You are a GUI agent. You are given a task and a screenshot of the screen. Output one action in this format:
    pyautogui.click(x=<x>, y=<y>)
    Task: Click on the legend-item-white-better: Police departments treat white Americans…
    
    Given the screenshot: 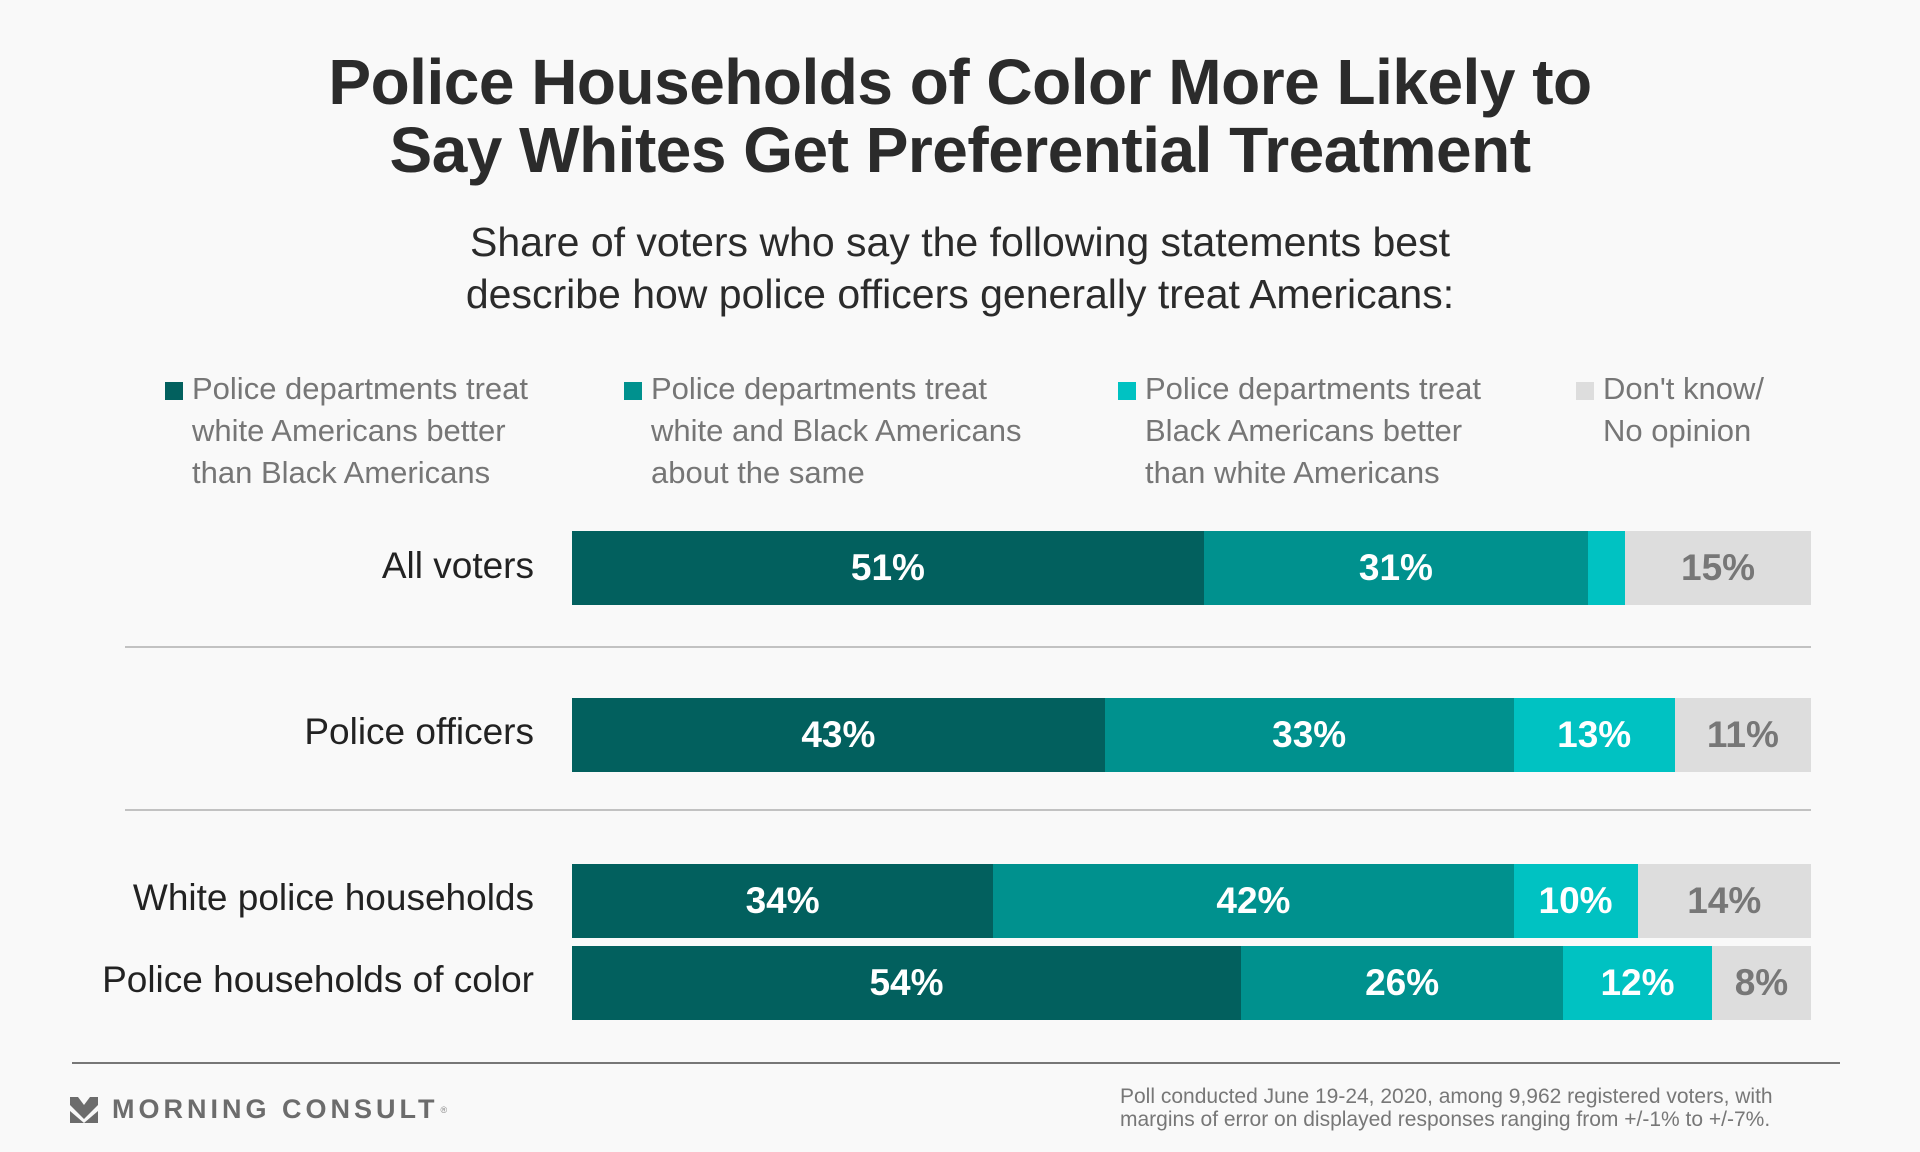 What is the action you would take?
    pyautogui.click(x=347, y=431)
    